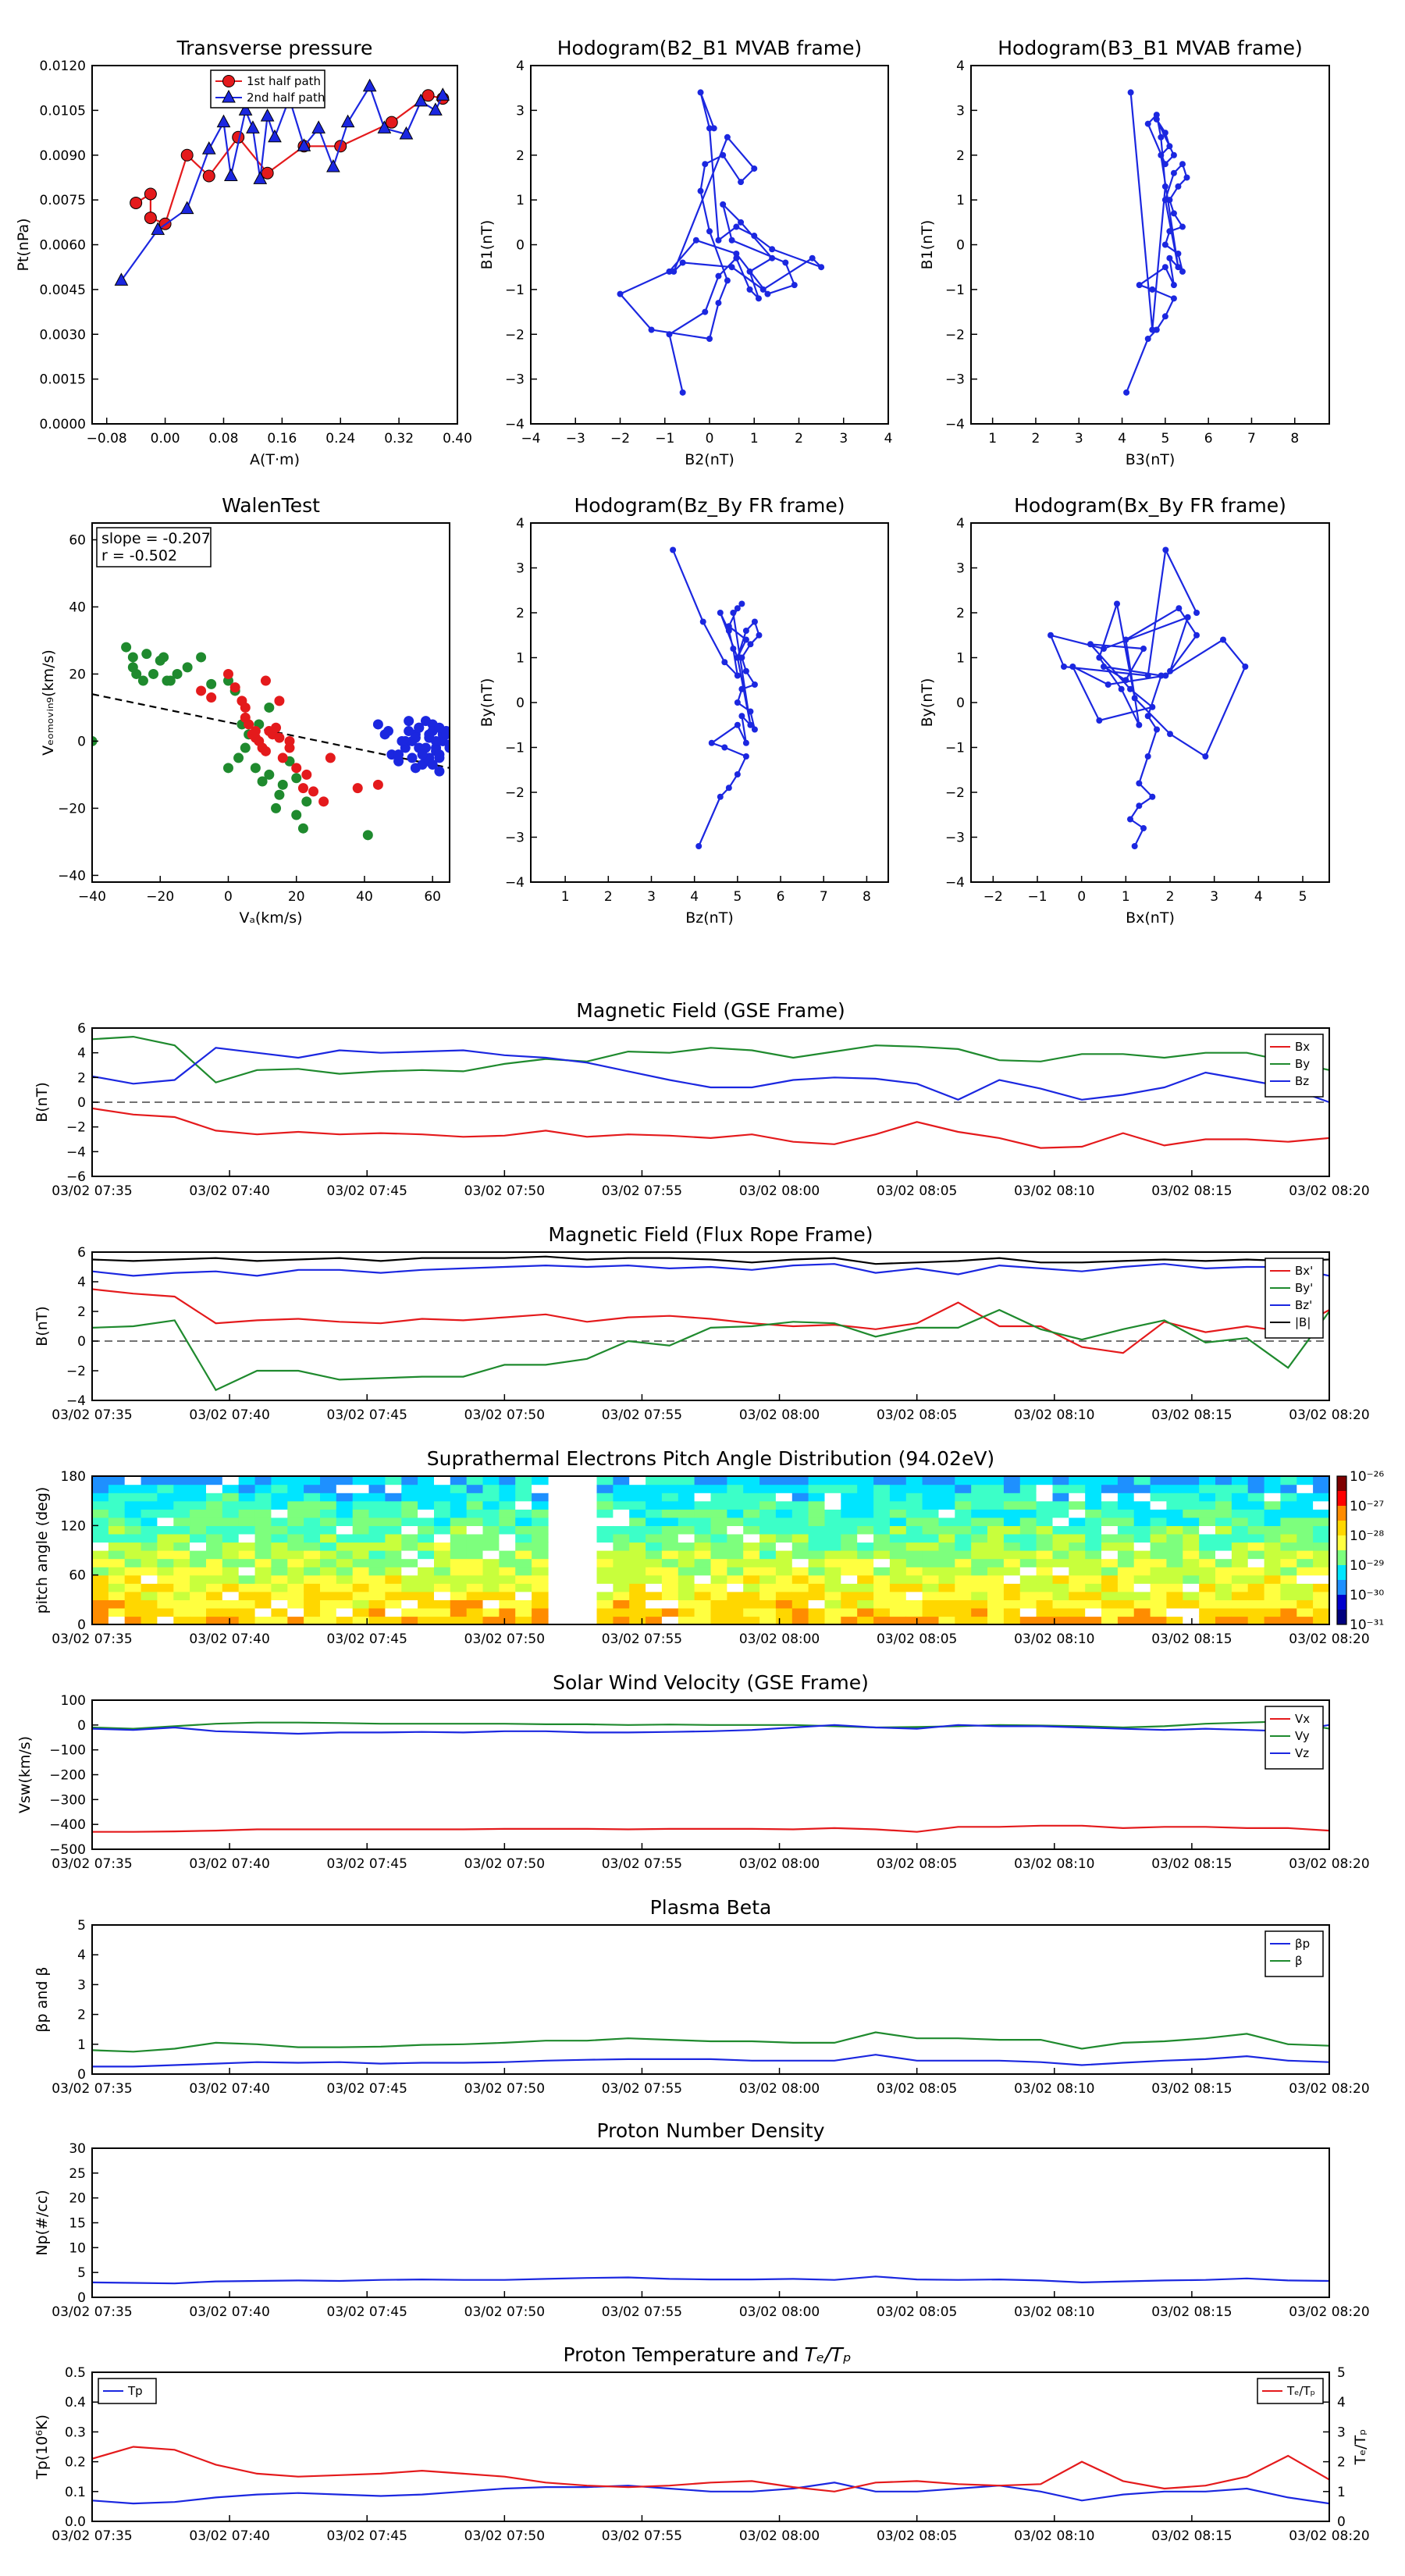 Image resolution: width=1405 pixels, height=2576 pixels. Describe the element at coordinates (81, 1726) in the screenshot. I see `sw-ytick-label: 0` at that location.